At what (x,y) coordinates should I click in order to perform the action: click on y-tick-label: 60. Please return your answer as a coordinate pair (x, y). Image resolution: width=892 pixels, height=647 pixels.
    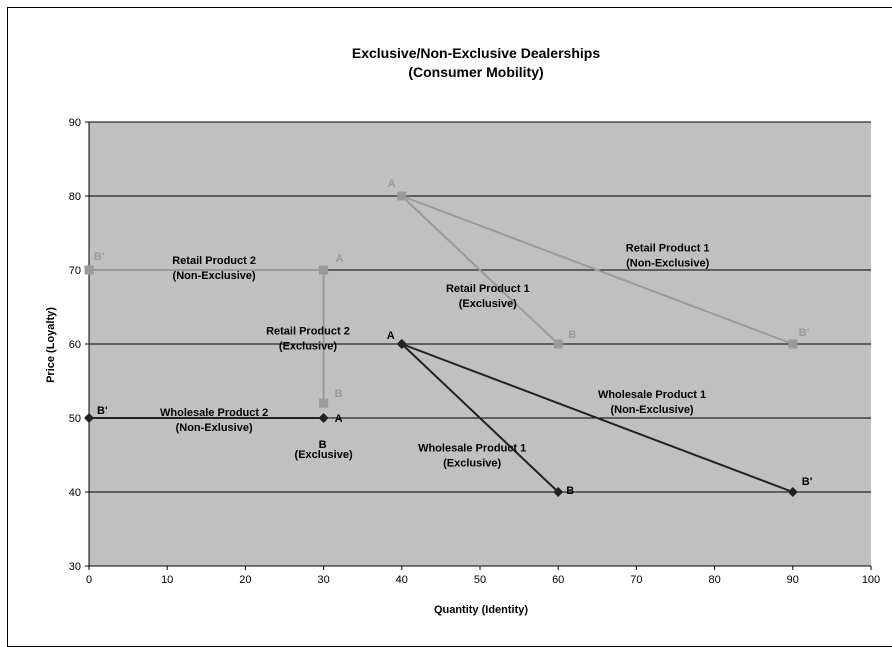
    Looking at the image, I should click on (75, 345).